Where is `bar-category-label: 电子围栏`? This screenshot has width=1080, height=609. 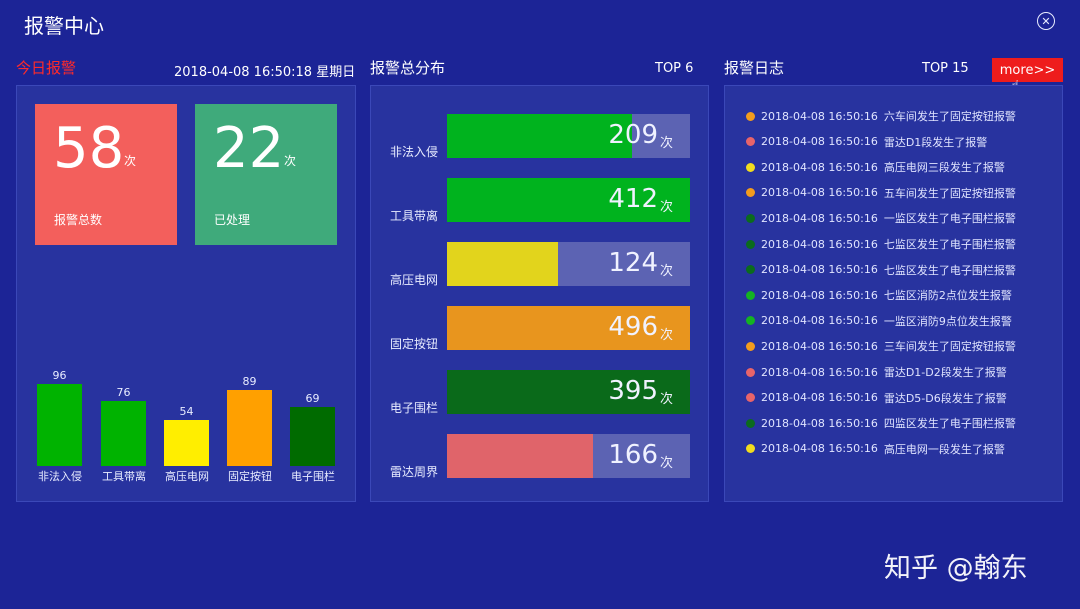 bar-category-label: 电子围栏 is located at coordinates (313, 476).